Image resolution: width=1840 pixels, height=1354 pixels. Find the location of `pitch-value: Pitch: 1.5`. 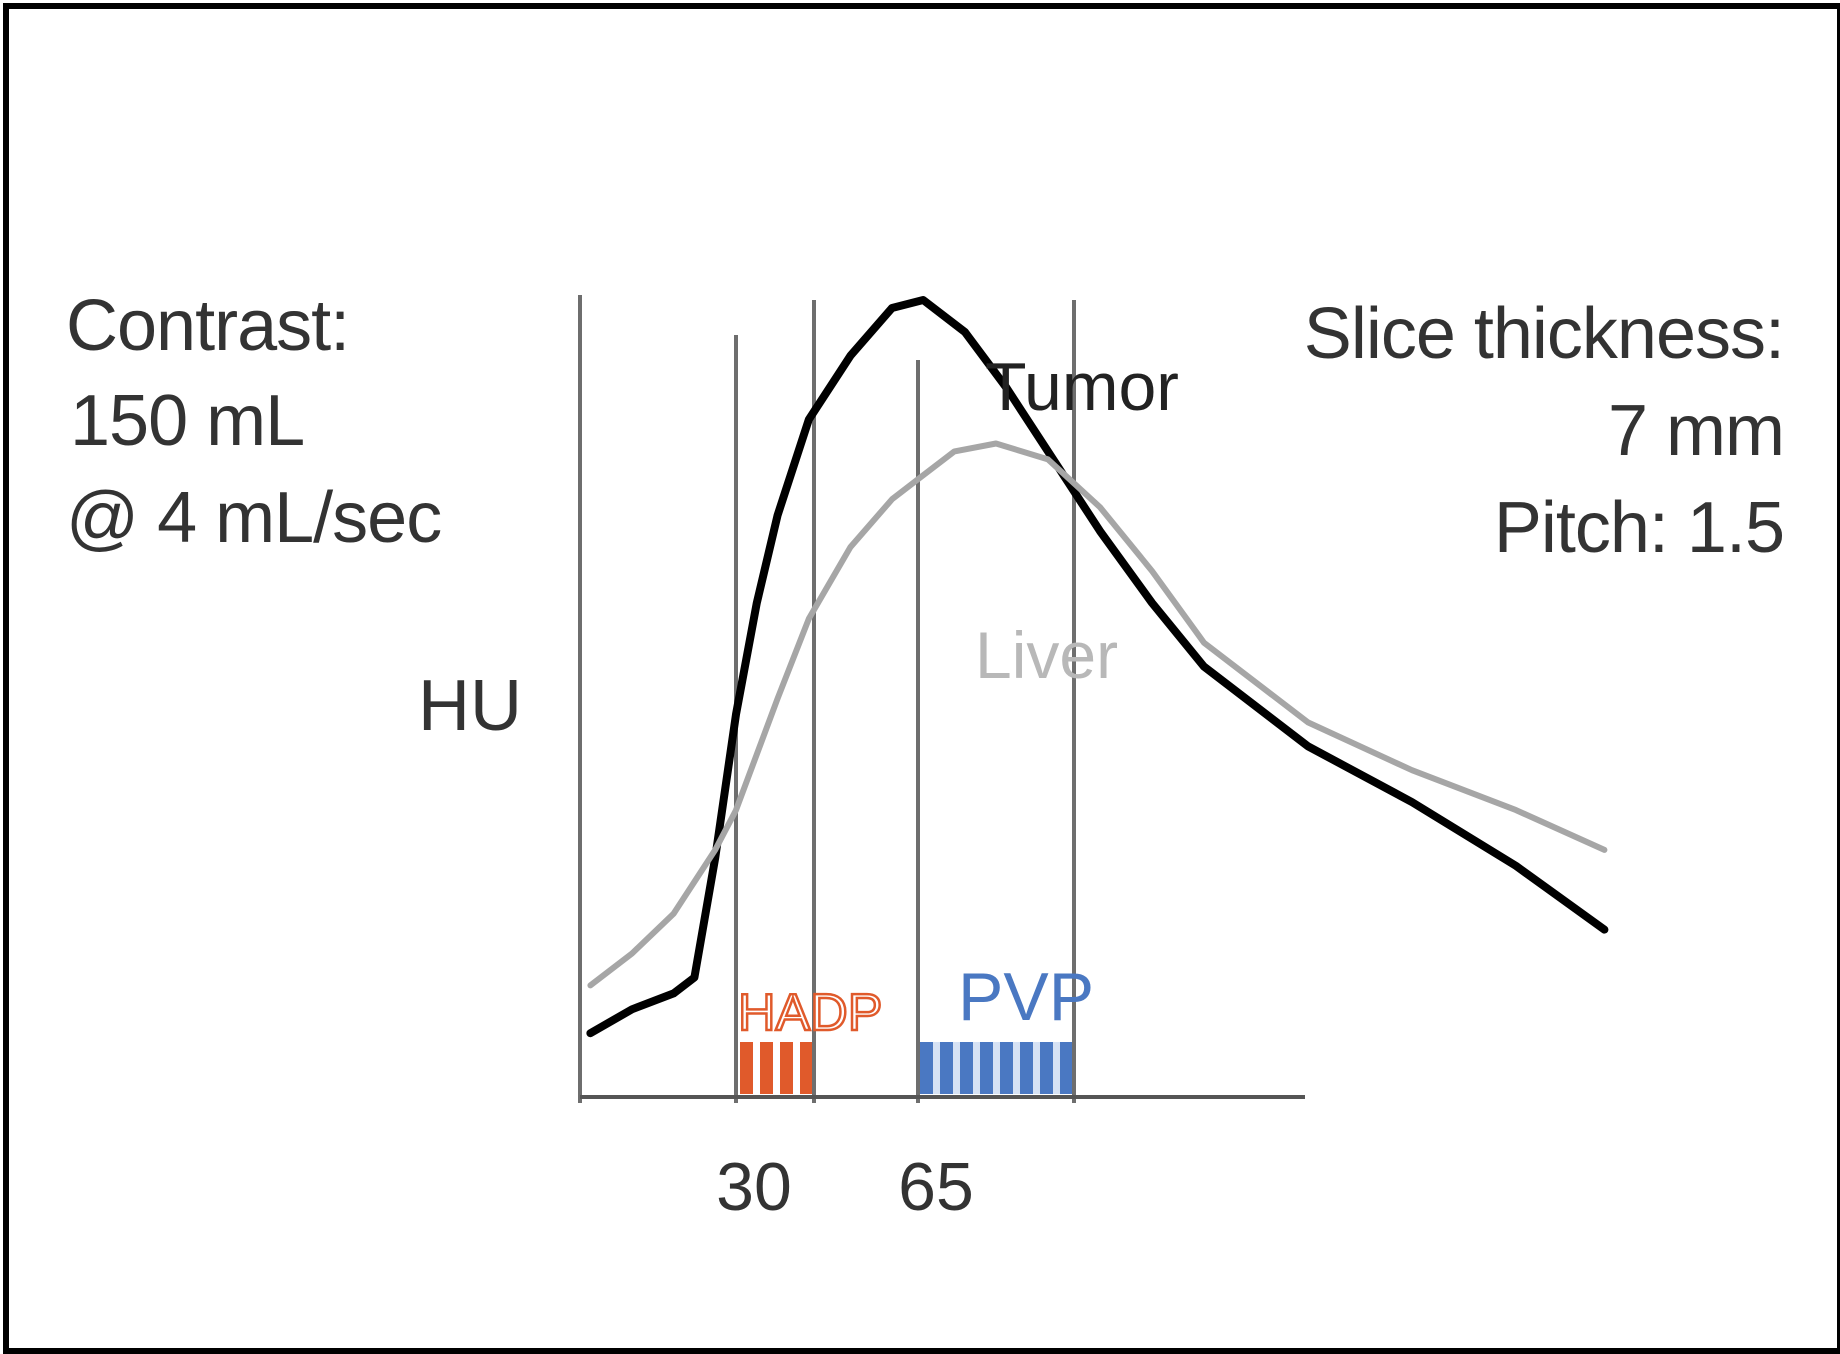

pitch-value: Pitch: 1.5 is located at coordinates (1639, 528).